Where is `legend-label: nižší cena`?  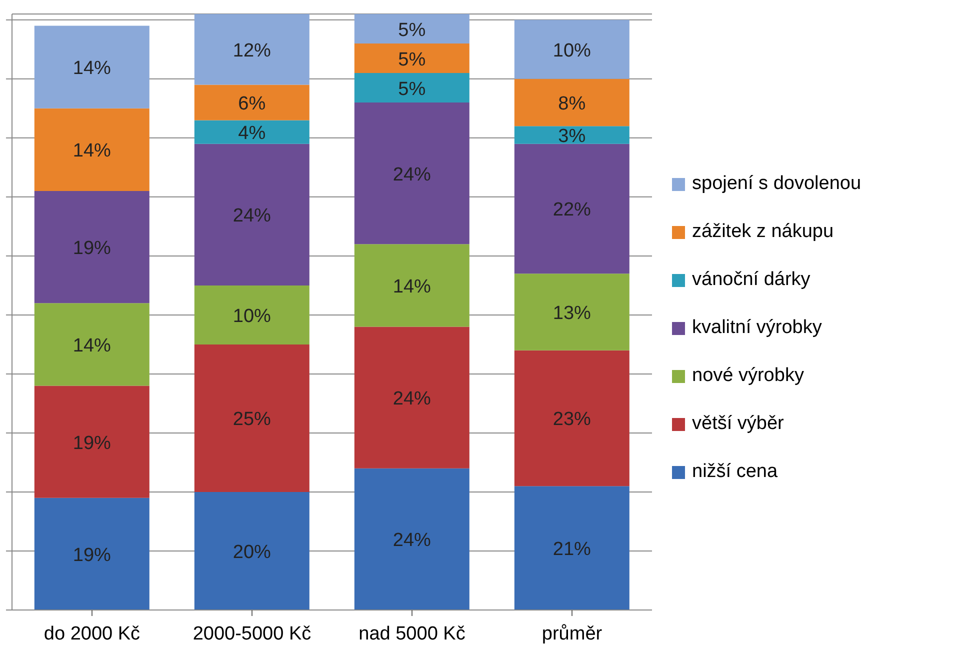
legend-label: nižší cena is located at coordinates (735, 472).